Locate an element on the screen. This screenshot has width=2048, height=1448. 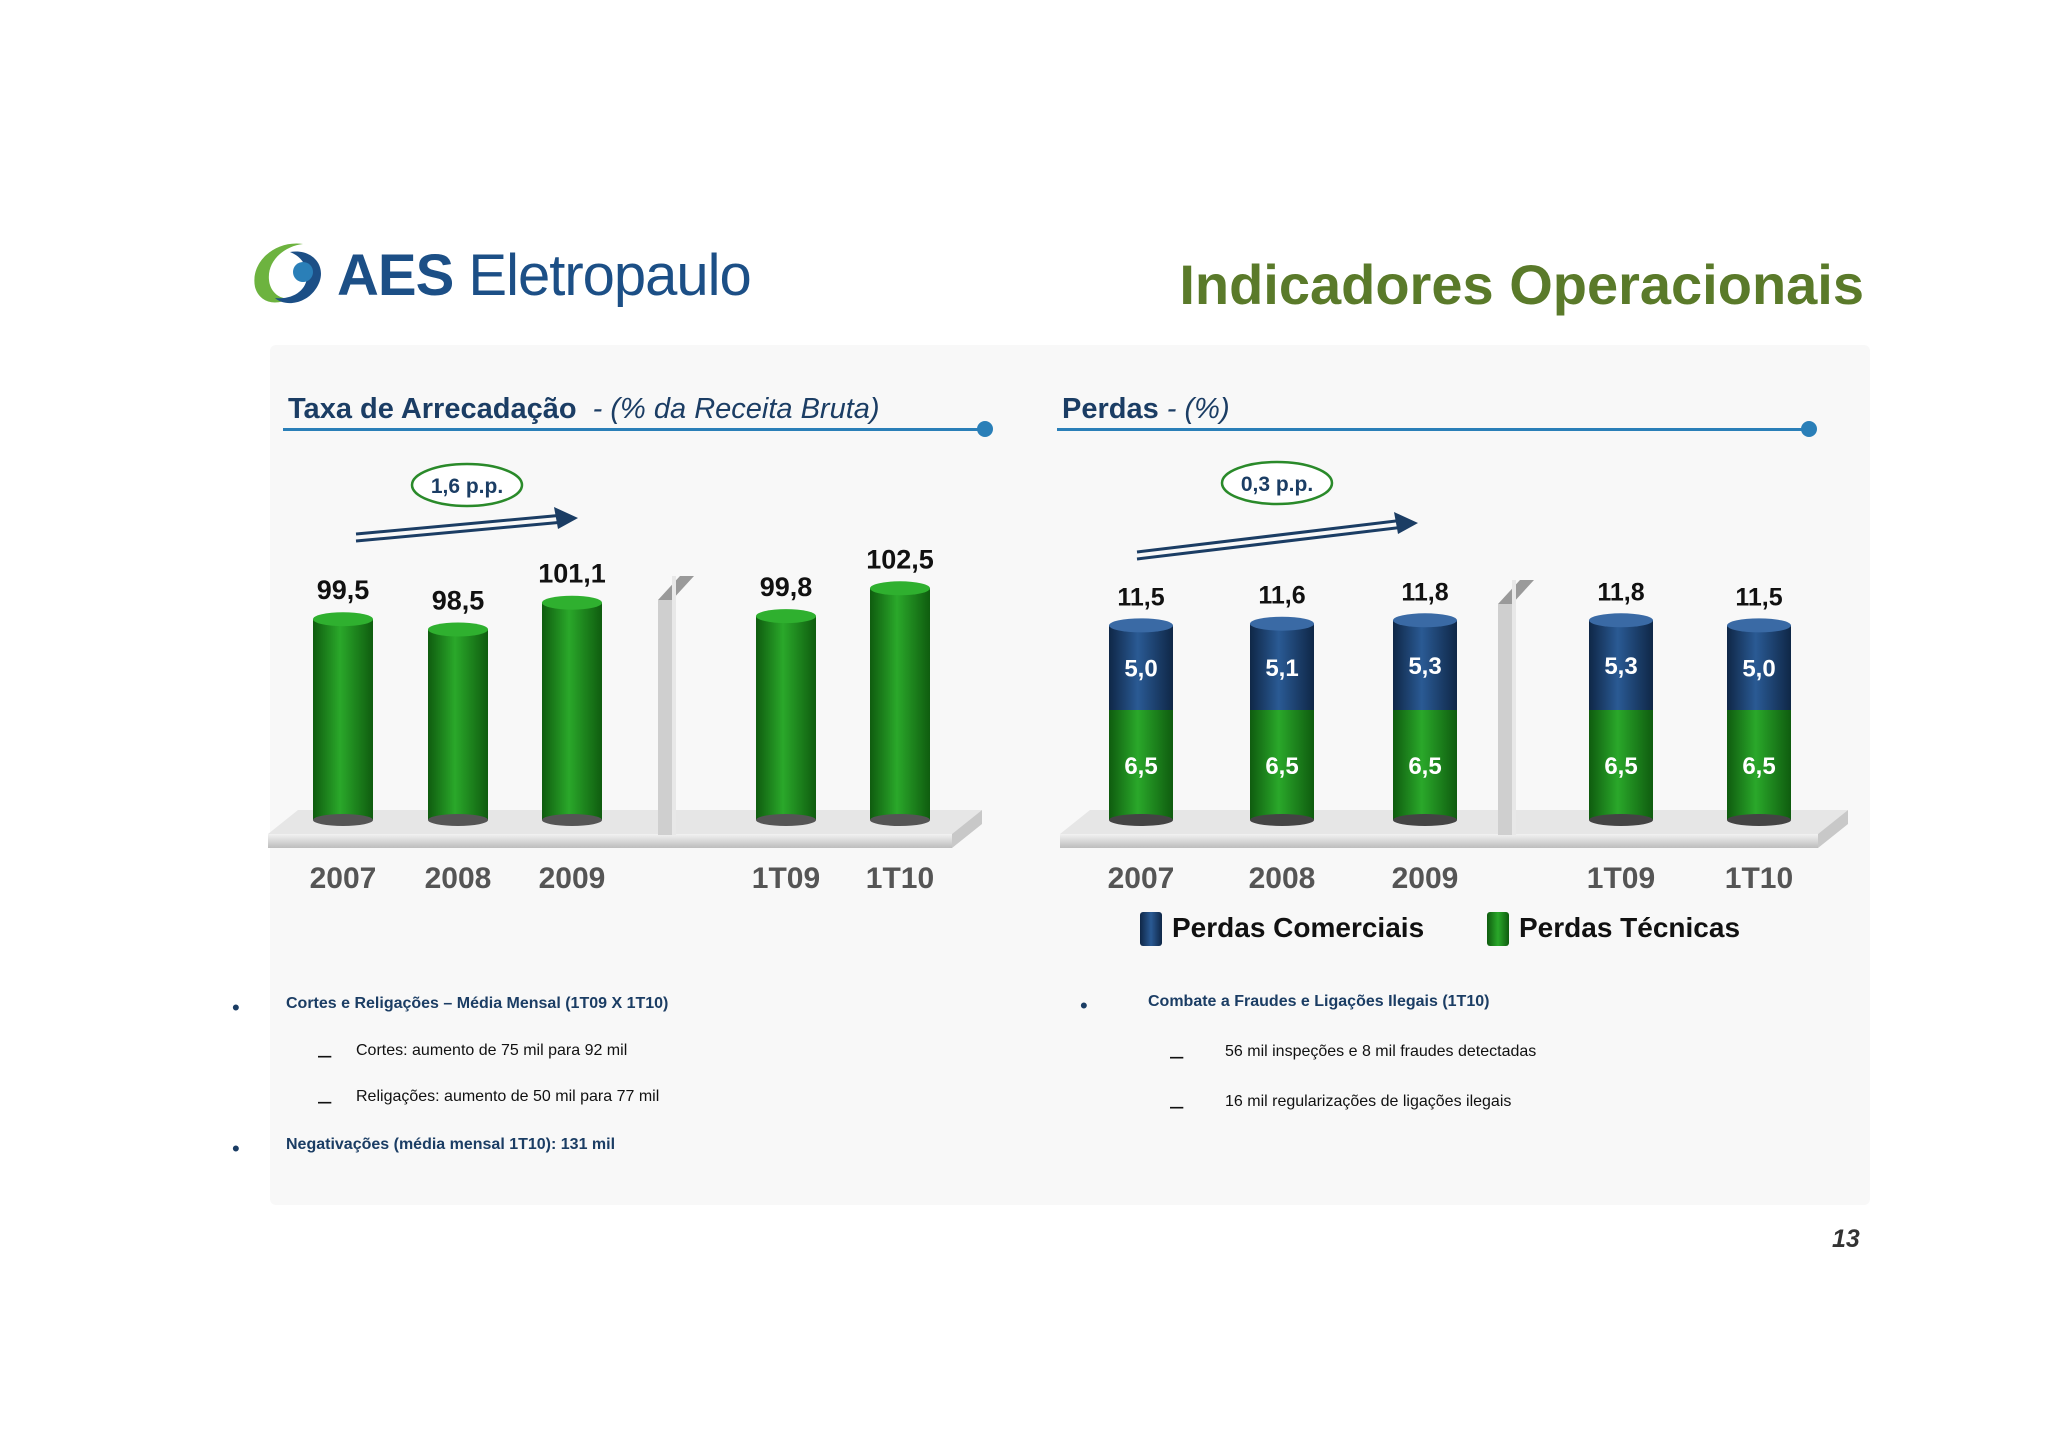
seg-label-comerciais-2009: 5,3 is located at coordinates (1424, 666).